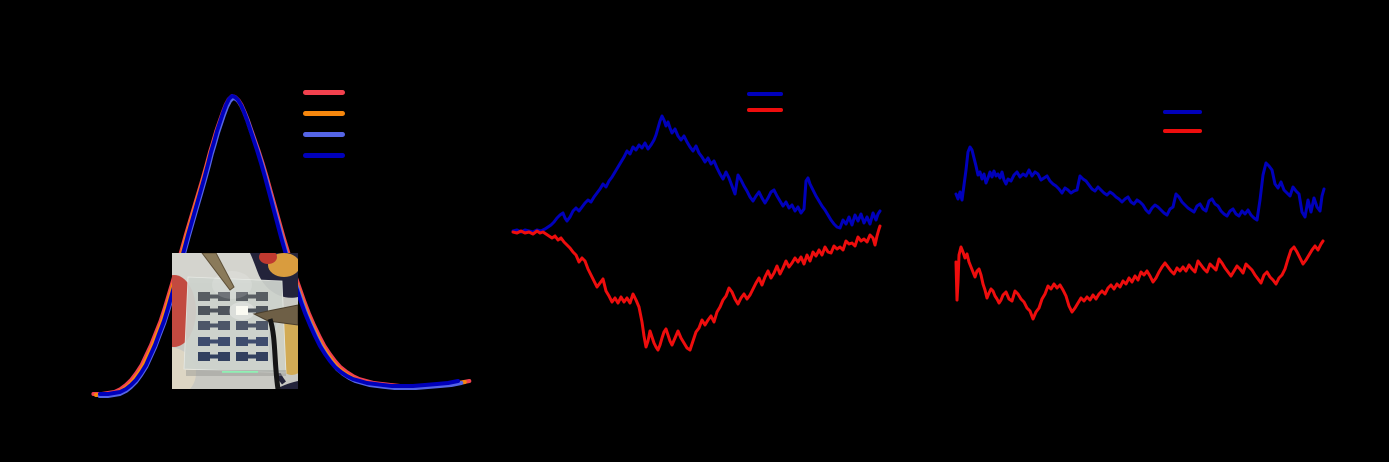  I want to click on electrode-array, so click(233, 326).